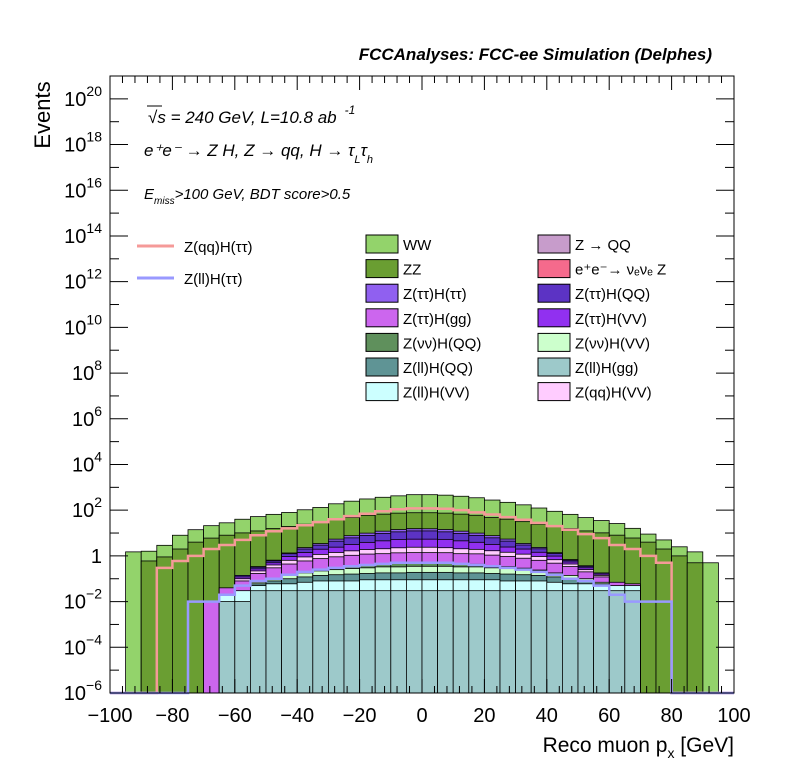 The image size is (796, 772). I want to click on x-tick-label: 100, so click(733, 716).